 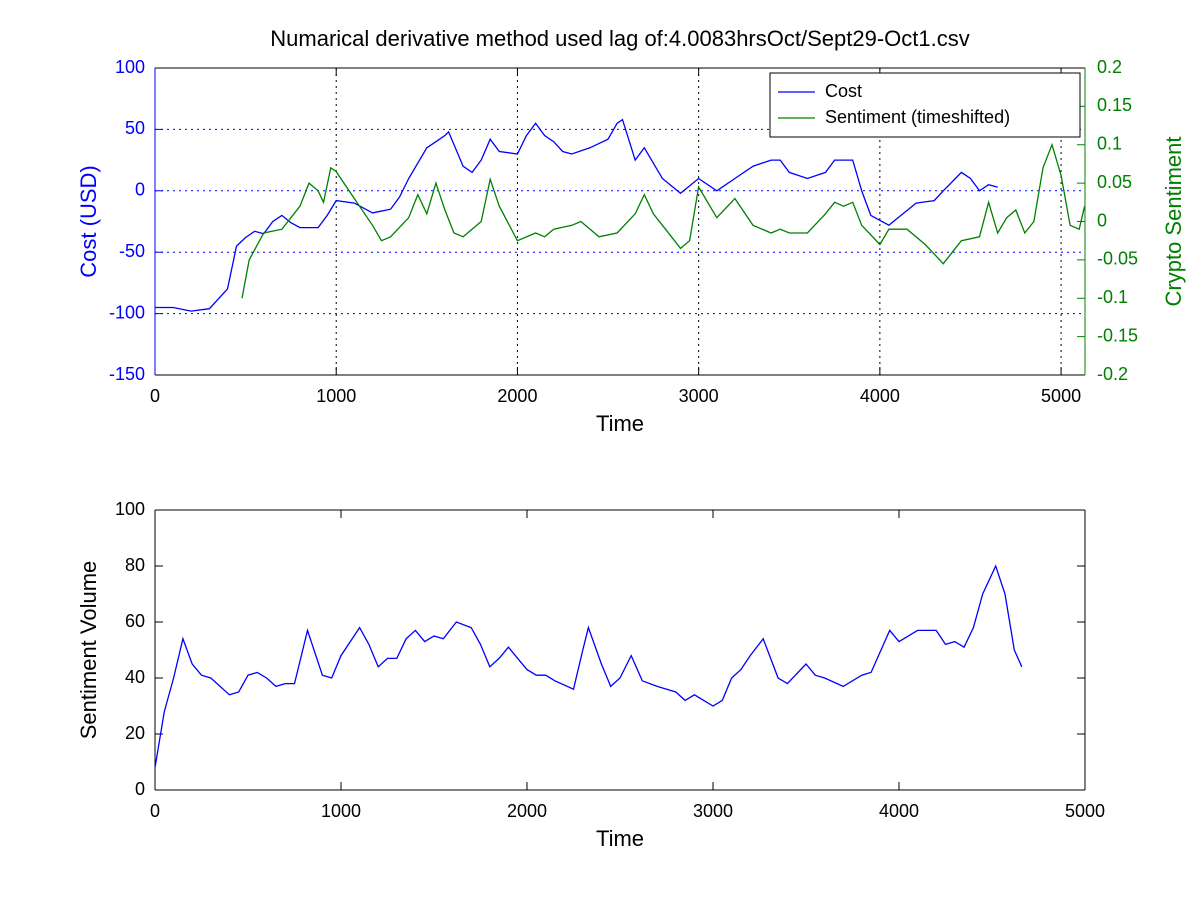 I want to click on y-tick-label: -150, so click(x=127, y=374).